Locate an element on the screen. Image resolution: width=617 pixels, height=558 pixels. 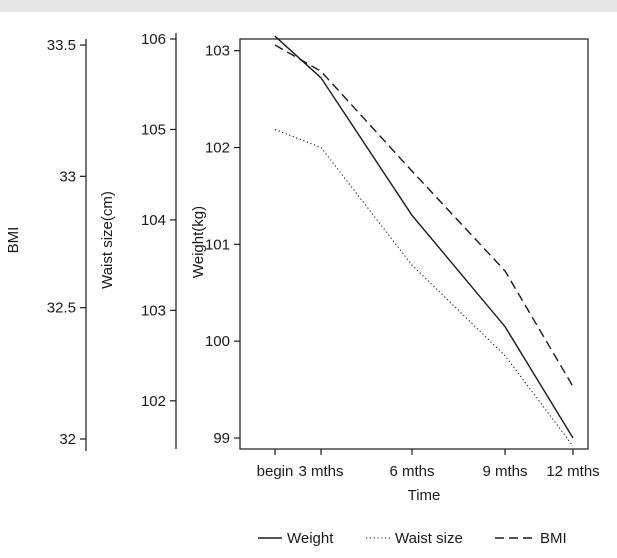
weight-tick-label: 101 is located at coordinates (217, 244).